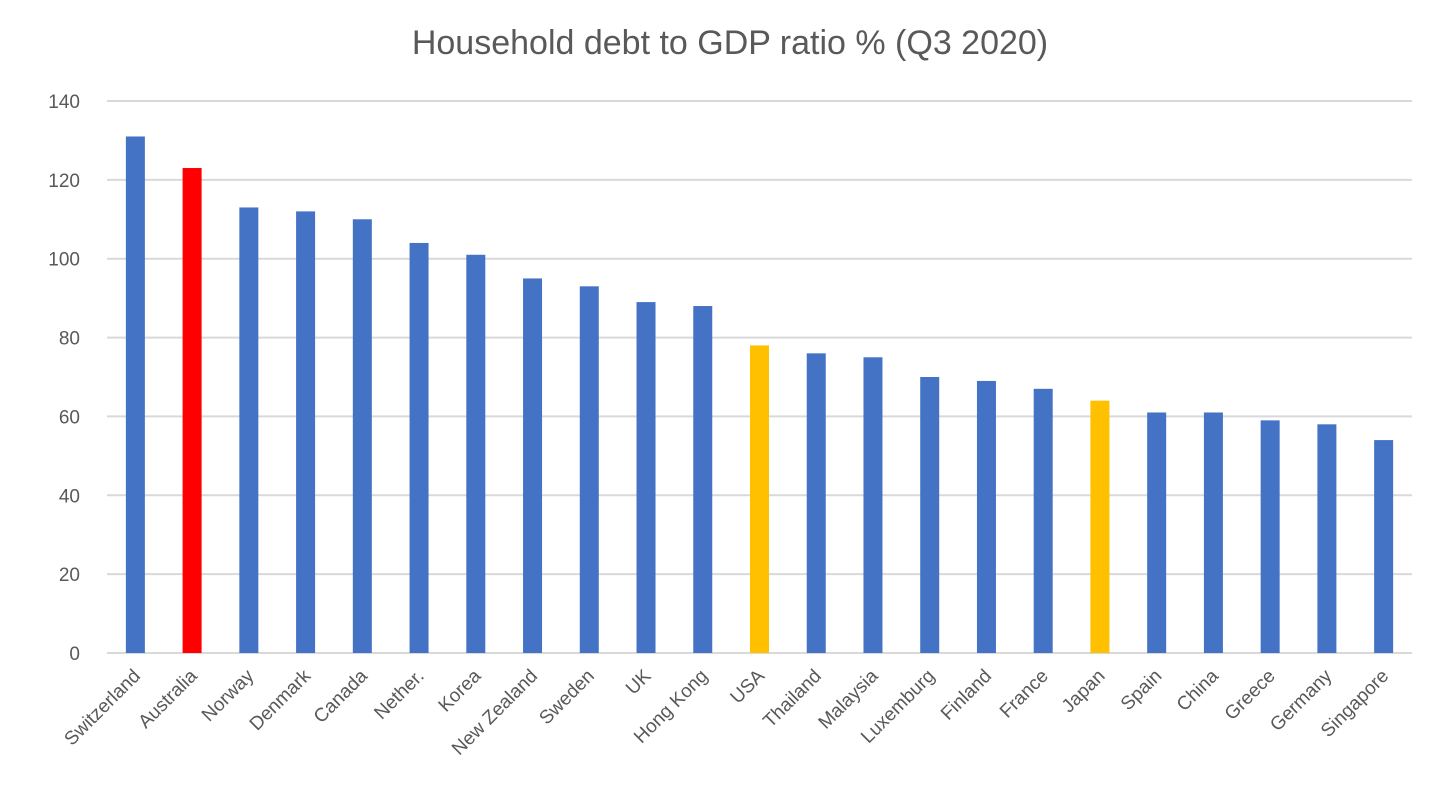 This screenshot has height=795, width=1455. Describe the element at coordinates (966, 695) in the screenshot. I see `x-tick-label: Finland` at that location.